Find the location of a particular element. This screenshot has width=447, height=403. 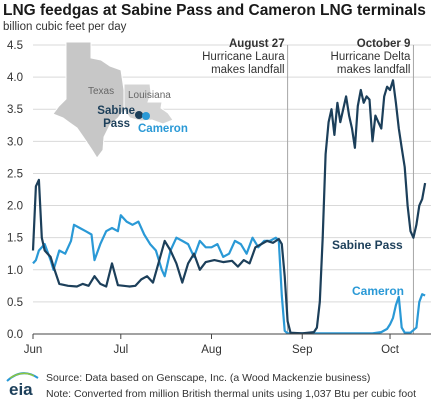

x-tick-label: Jul is located at coordinates (120, 350).